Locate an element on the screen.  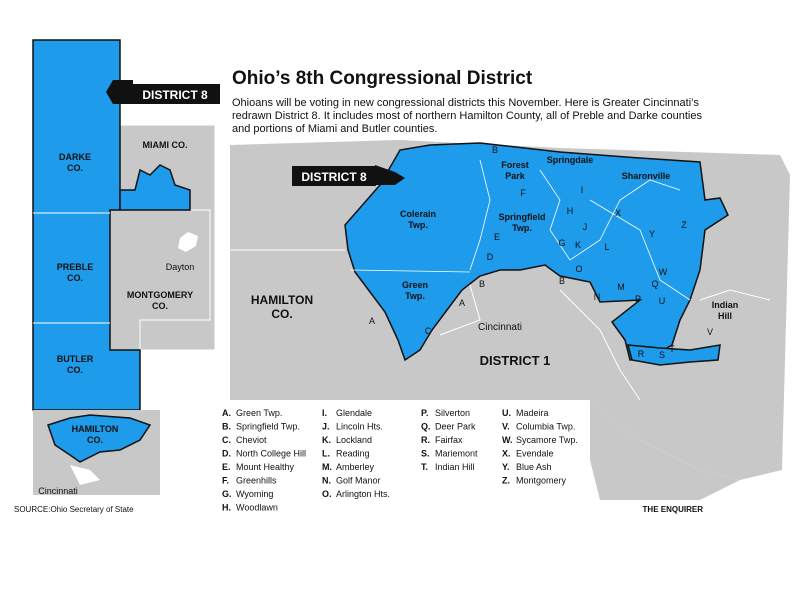
map-letter: S is located at coordinates (662, 355).